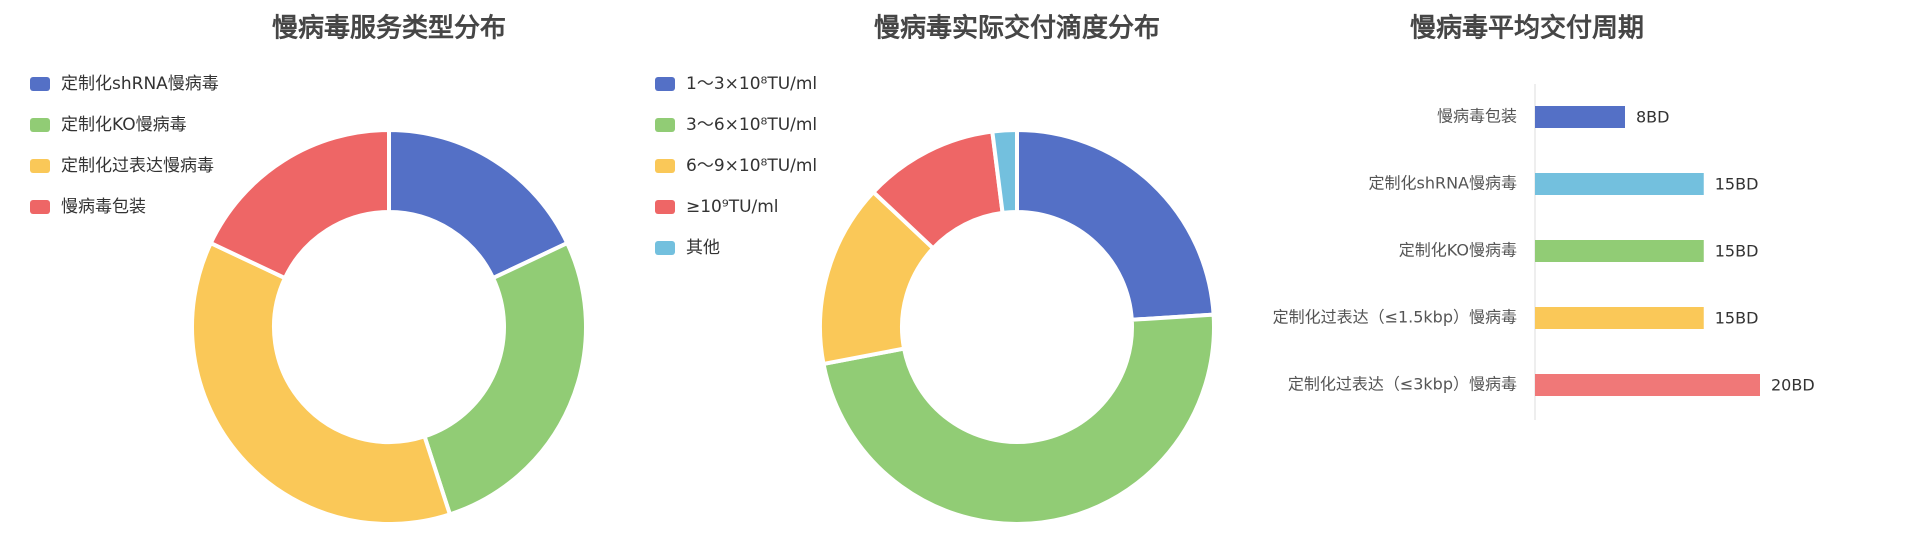 The height and width of the screenshot is (554, 1920). Describe the element at coordinates (751, 125) in the screenshot. I see `legend-label: 3～6×10⁸TU/ml` at that location.